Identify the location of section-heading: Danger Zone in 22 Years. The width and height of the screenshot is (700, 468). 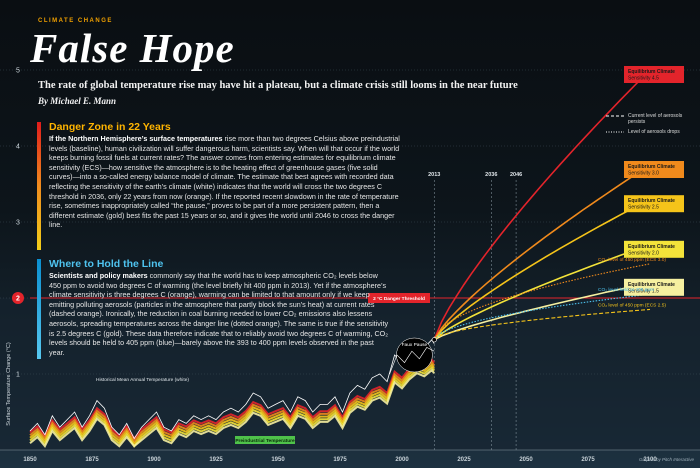
(110, 127).